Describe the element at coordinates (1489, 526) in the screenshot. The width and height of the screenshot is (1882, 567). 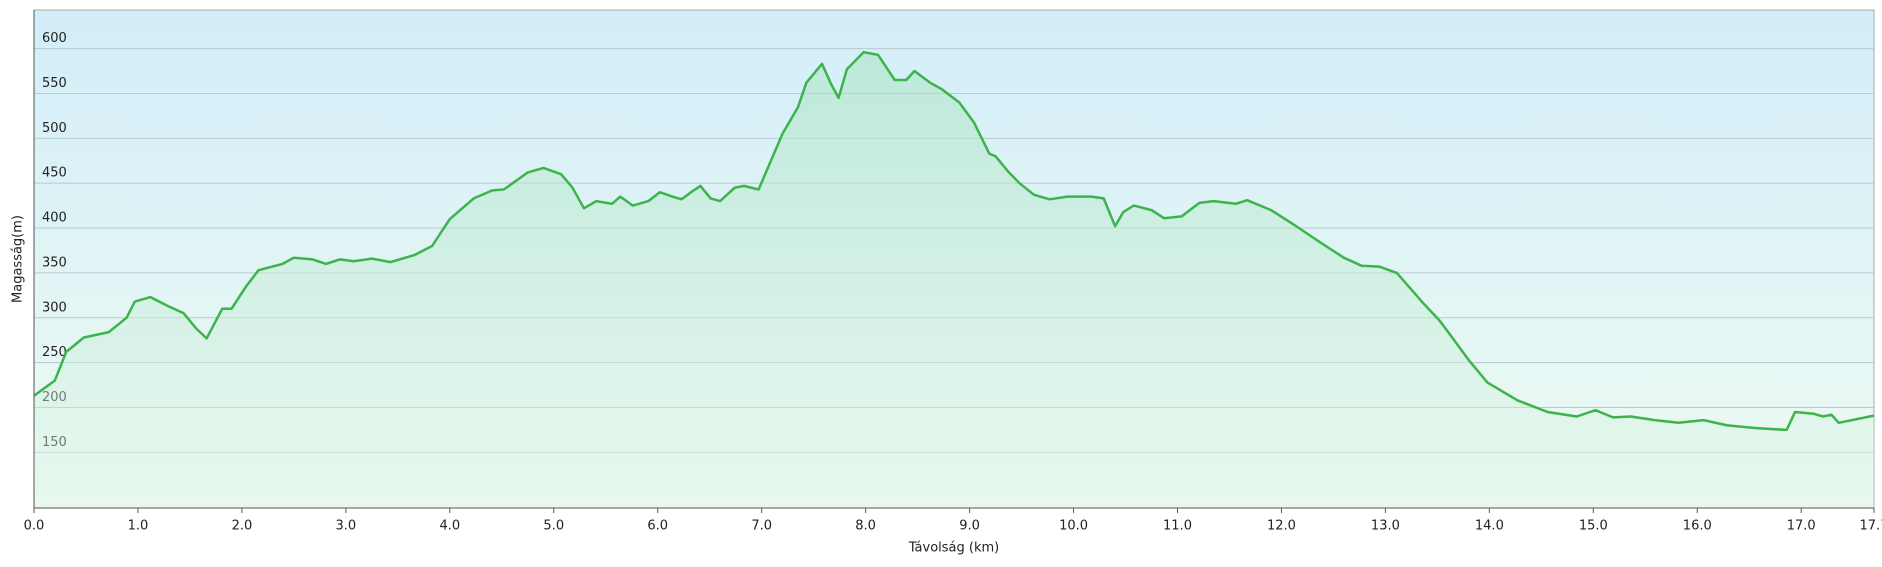
I see `x-tick-label: 14.0` at that location.